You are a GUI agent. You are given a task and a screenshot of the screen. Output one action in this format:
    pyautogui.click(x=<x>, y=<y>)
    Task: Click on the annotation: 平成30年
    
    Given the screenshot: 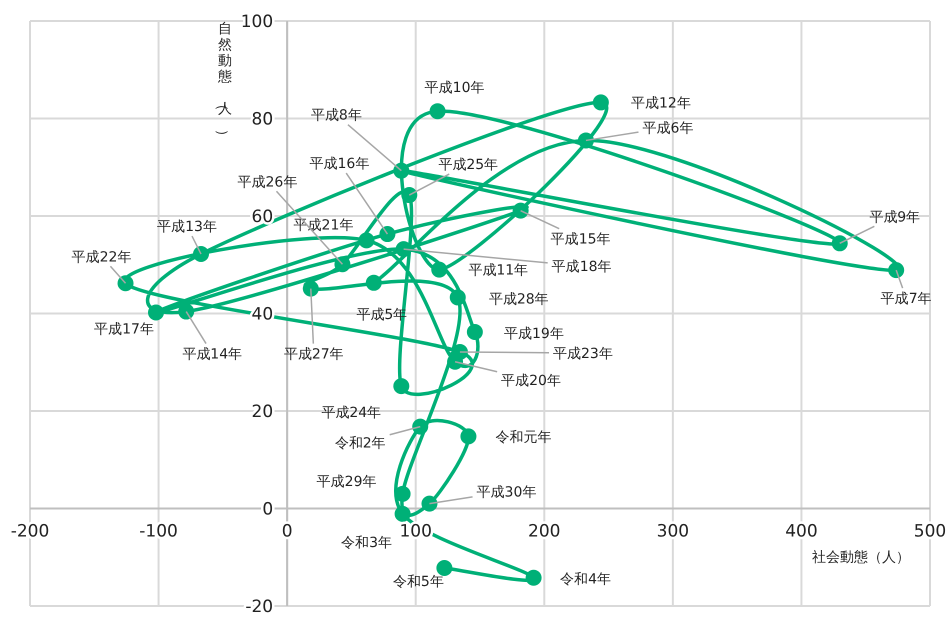 What is the action you would take?
    pyautogui.click(x=506, y=492)
    